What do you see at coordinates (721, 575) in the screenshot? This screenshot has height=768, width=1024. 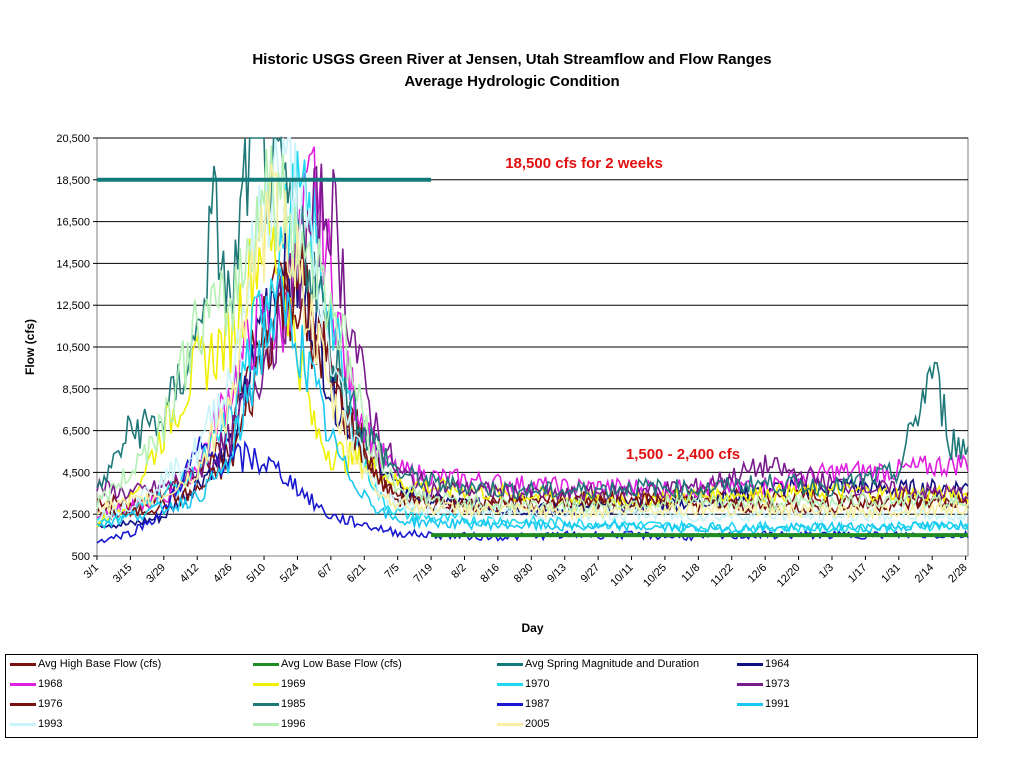 I see `x-tick-label: 11/22` at bounding box center [721, 575].